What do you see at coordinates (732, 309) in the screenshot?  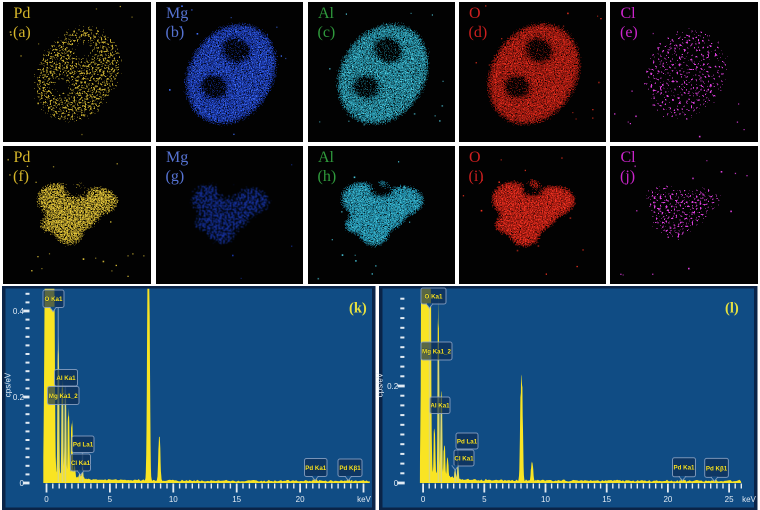 I see `svg-text: (l)` at bounding box center [732, 309].